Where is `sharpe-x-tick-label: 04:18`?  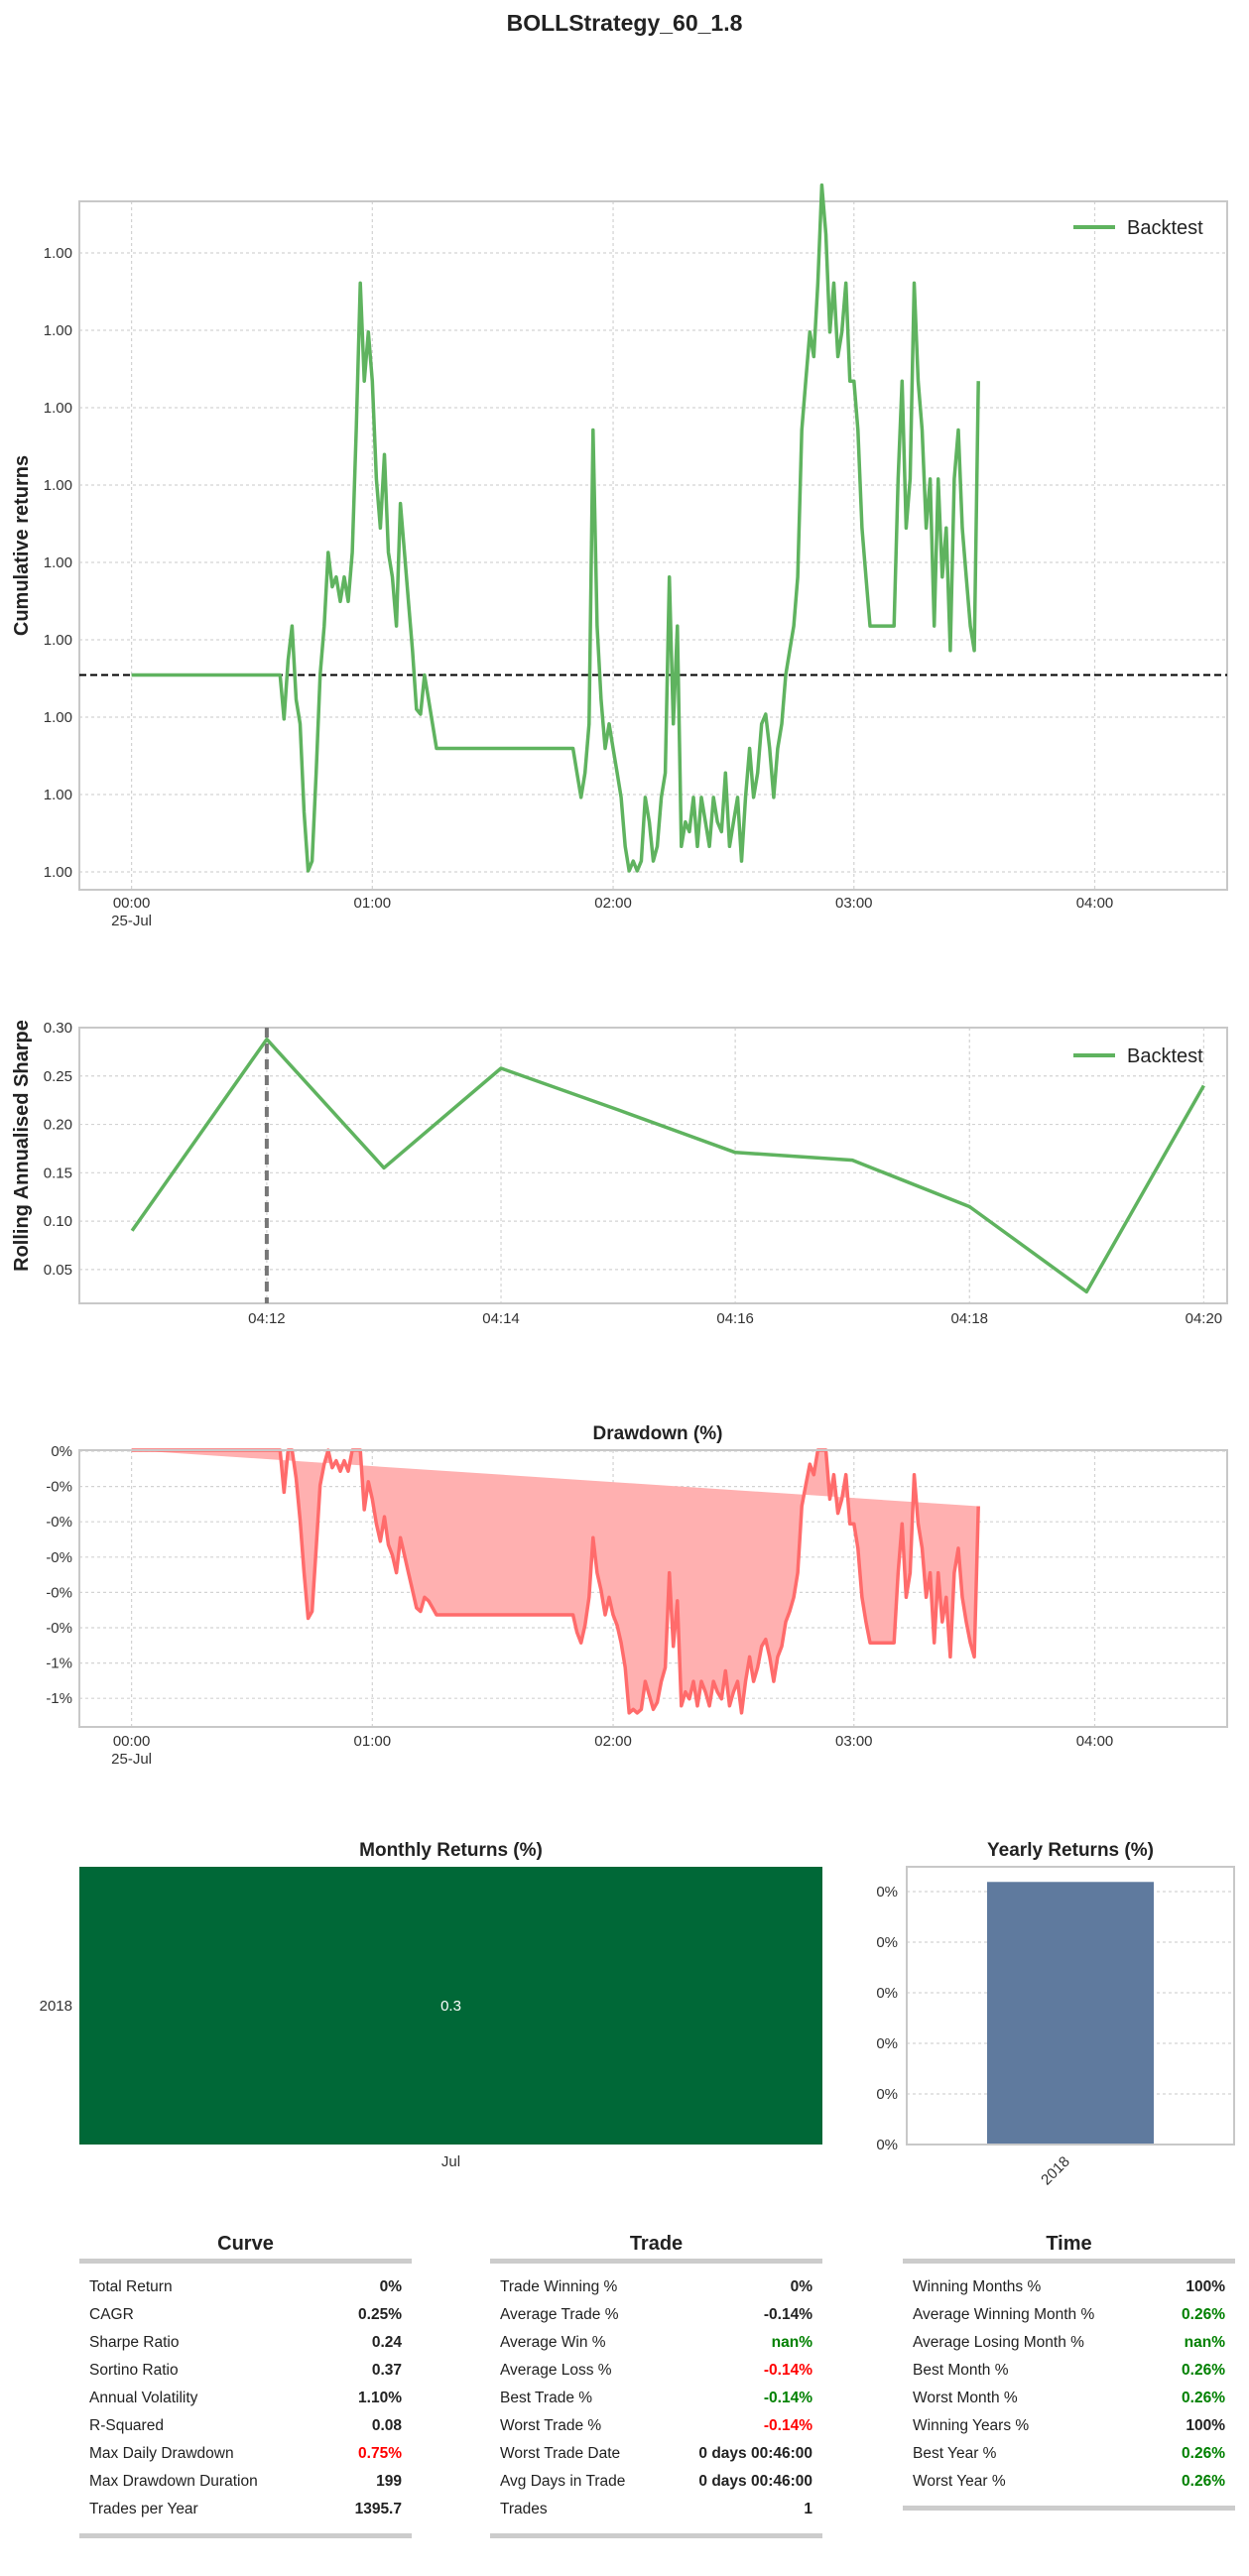 sharpe-x-tick-label: 04:18 is located at coordinates (969, 1318).